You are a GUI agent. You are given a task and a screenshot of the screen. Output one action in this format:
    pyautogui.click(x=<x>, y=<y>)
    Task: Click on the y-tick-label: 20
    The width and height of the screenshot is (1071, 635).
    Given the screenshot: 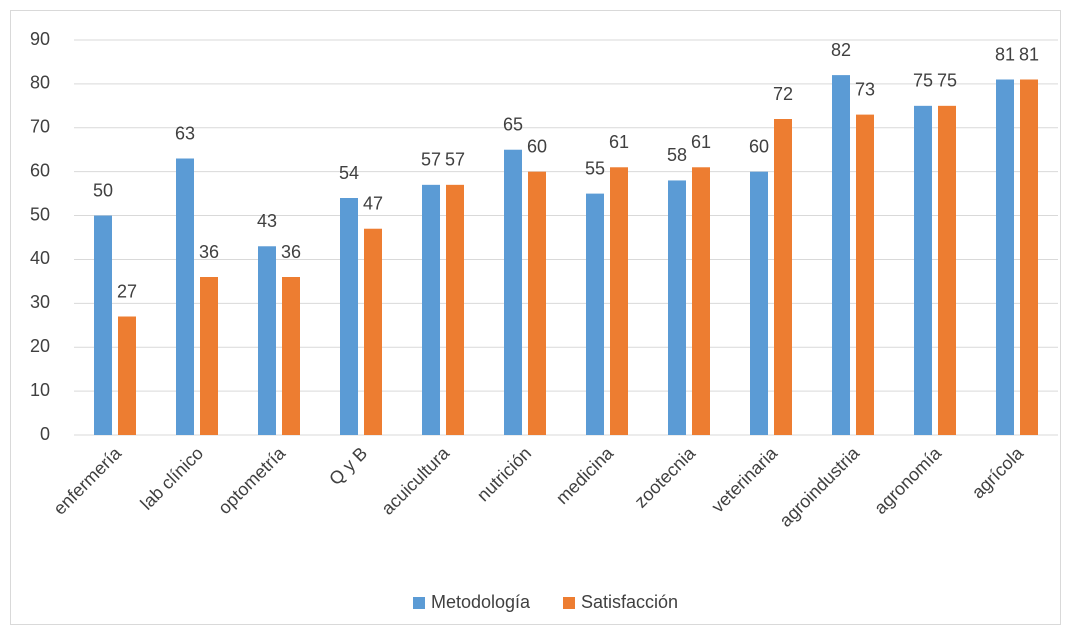 What is the action you would take?
    pyautogui.click(x=40, y=346)
    